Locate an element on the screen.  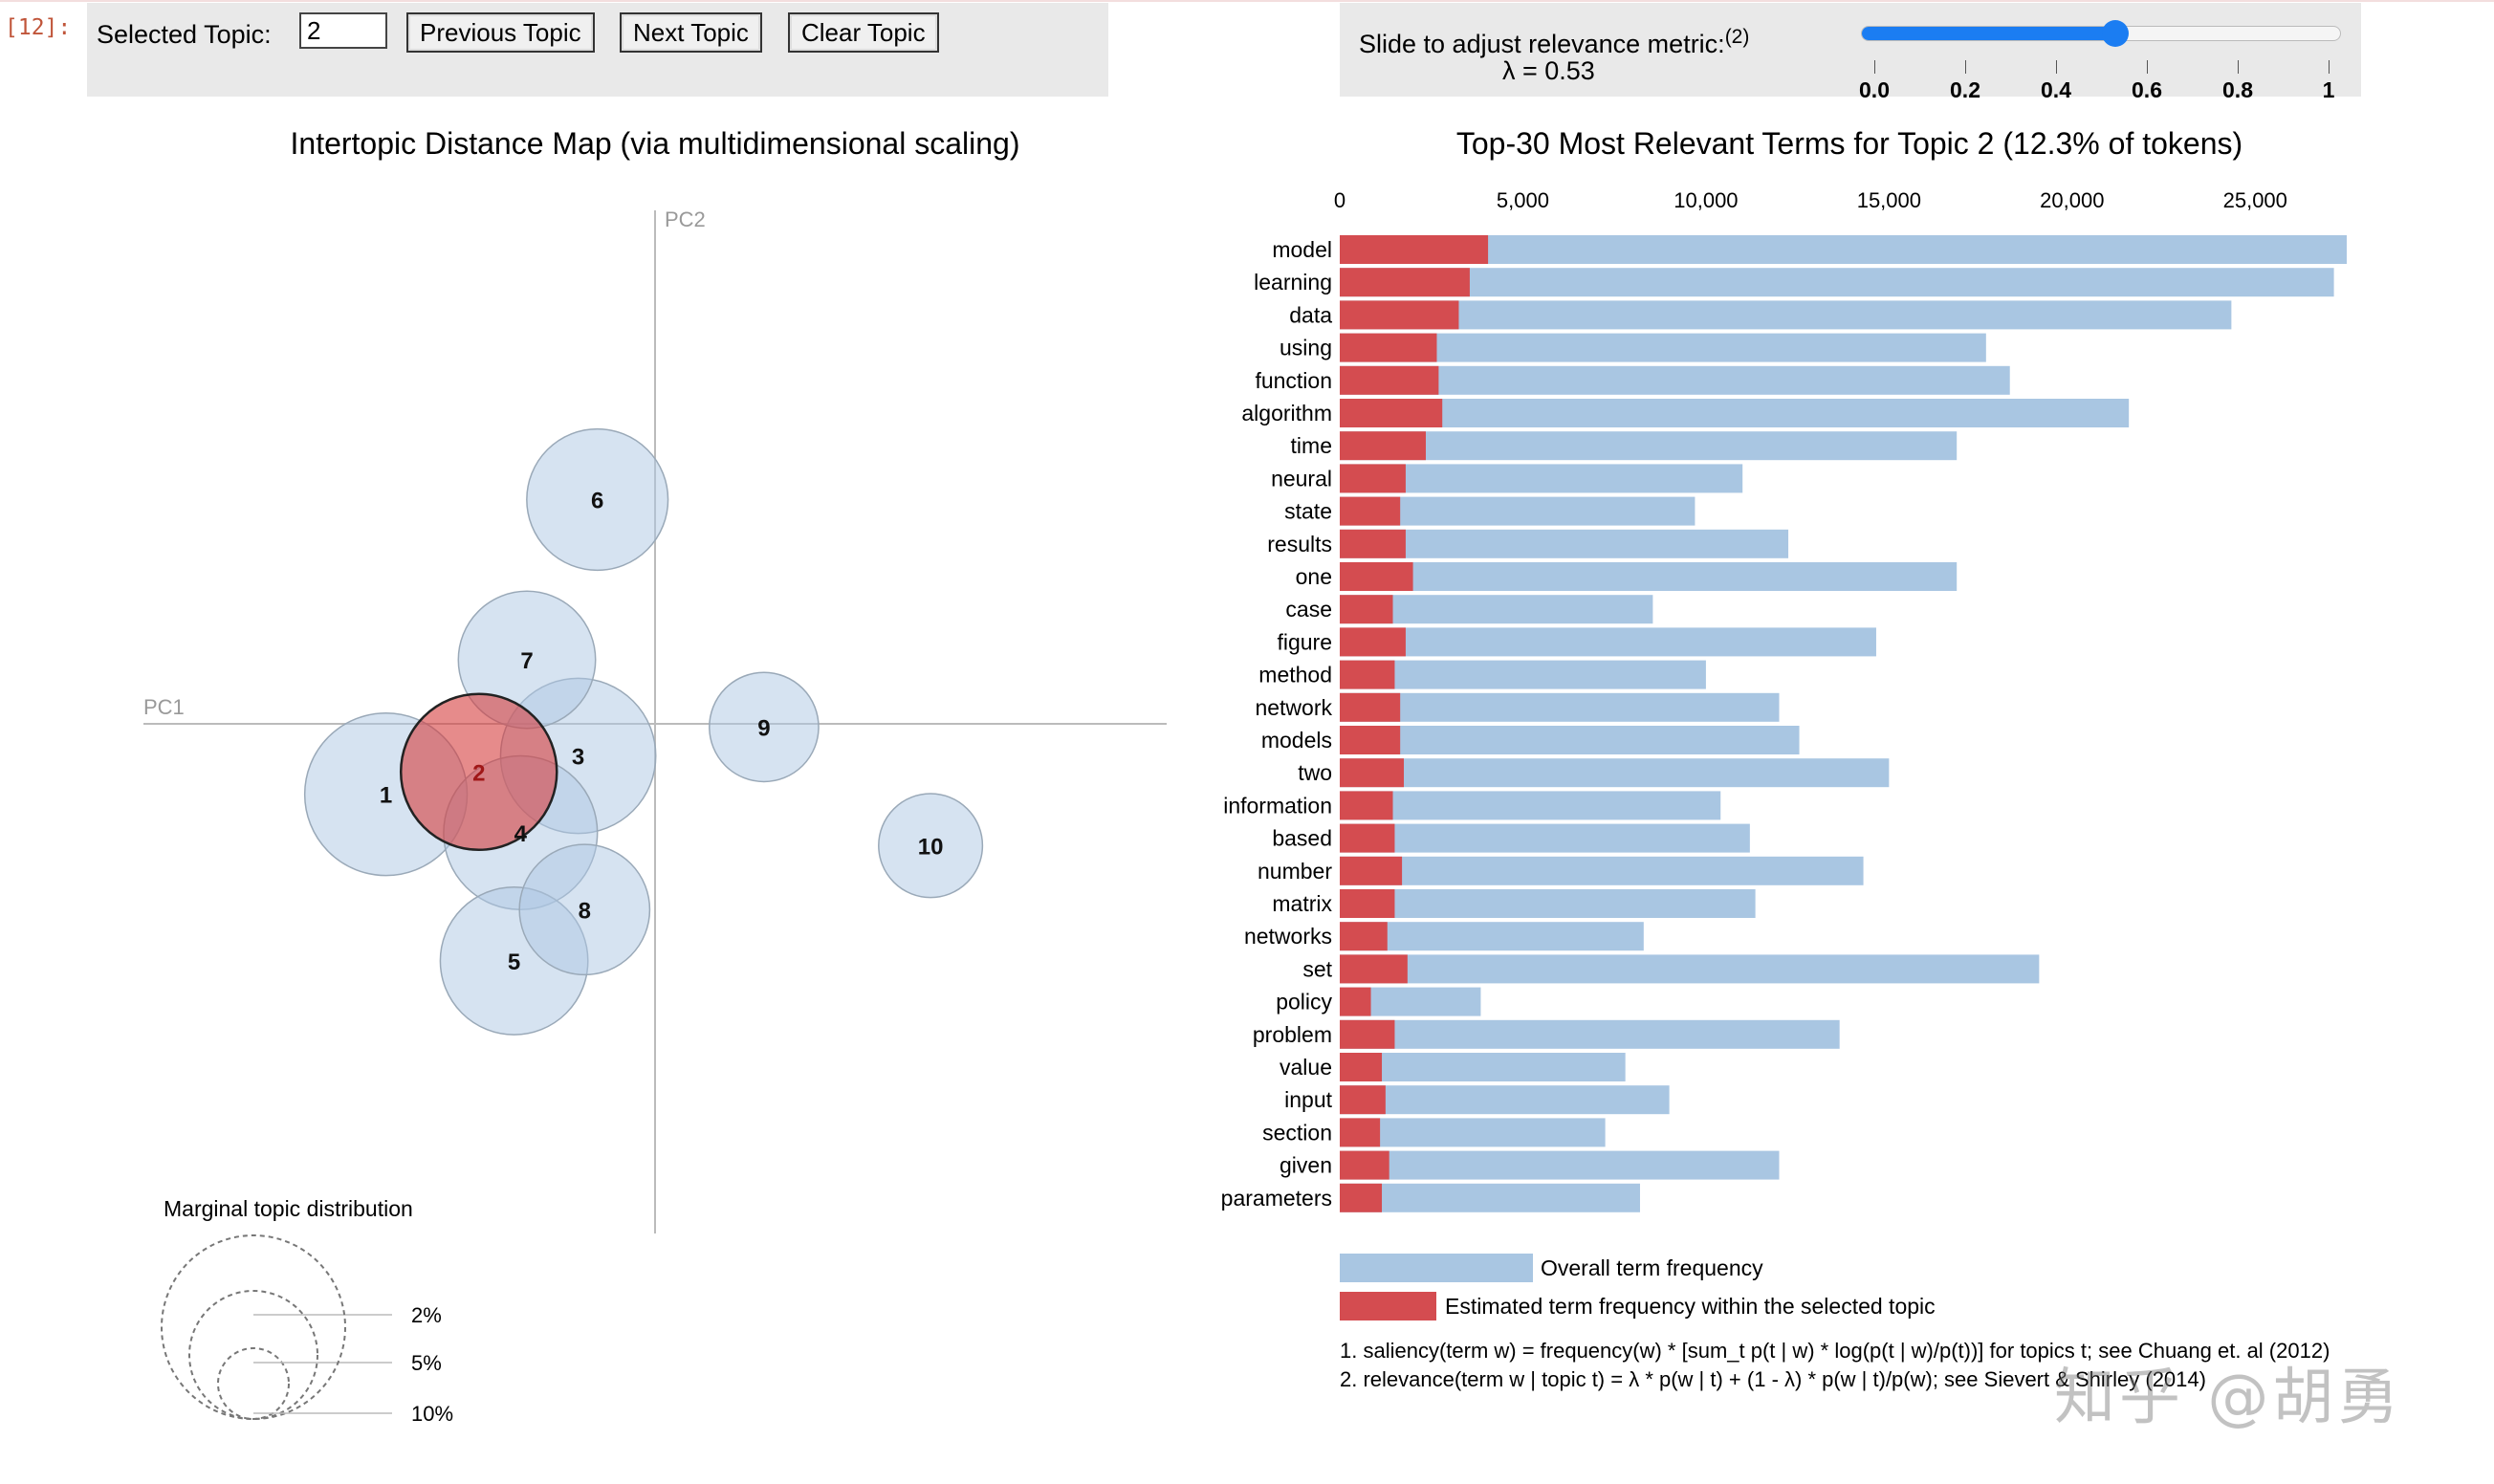
slider-tick-label: 1 is located at coordinates (2328, 89).